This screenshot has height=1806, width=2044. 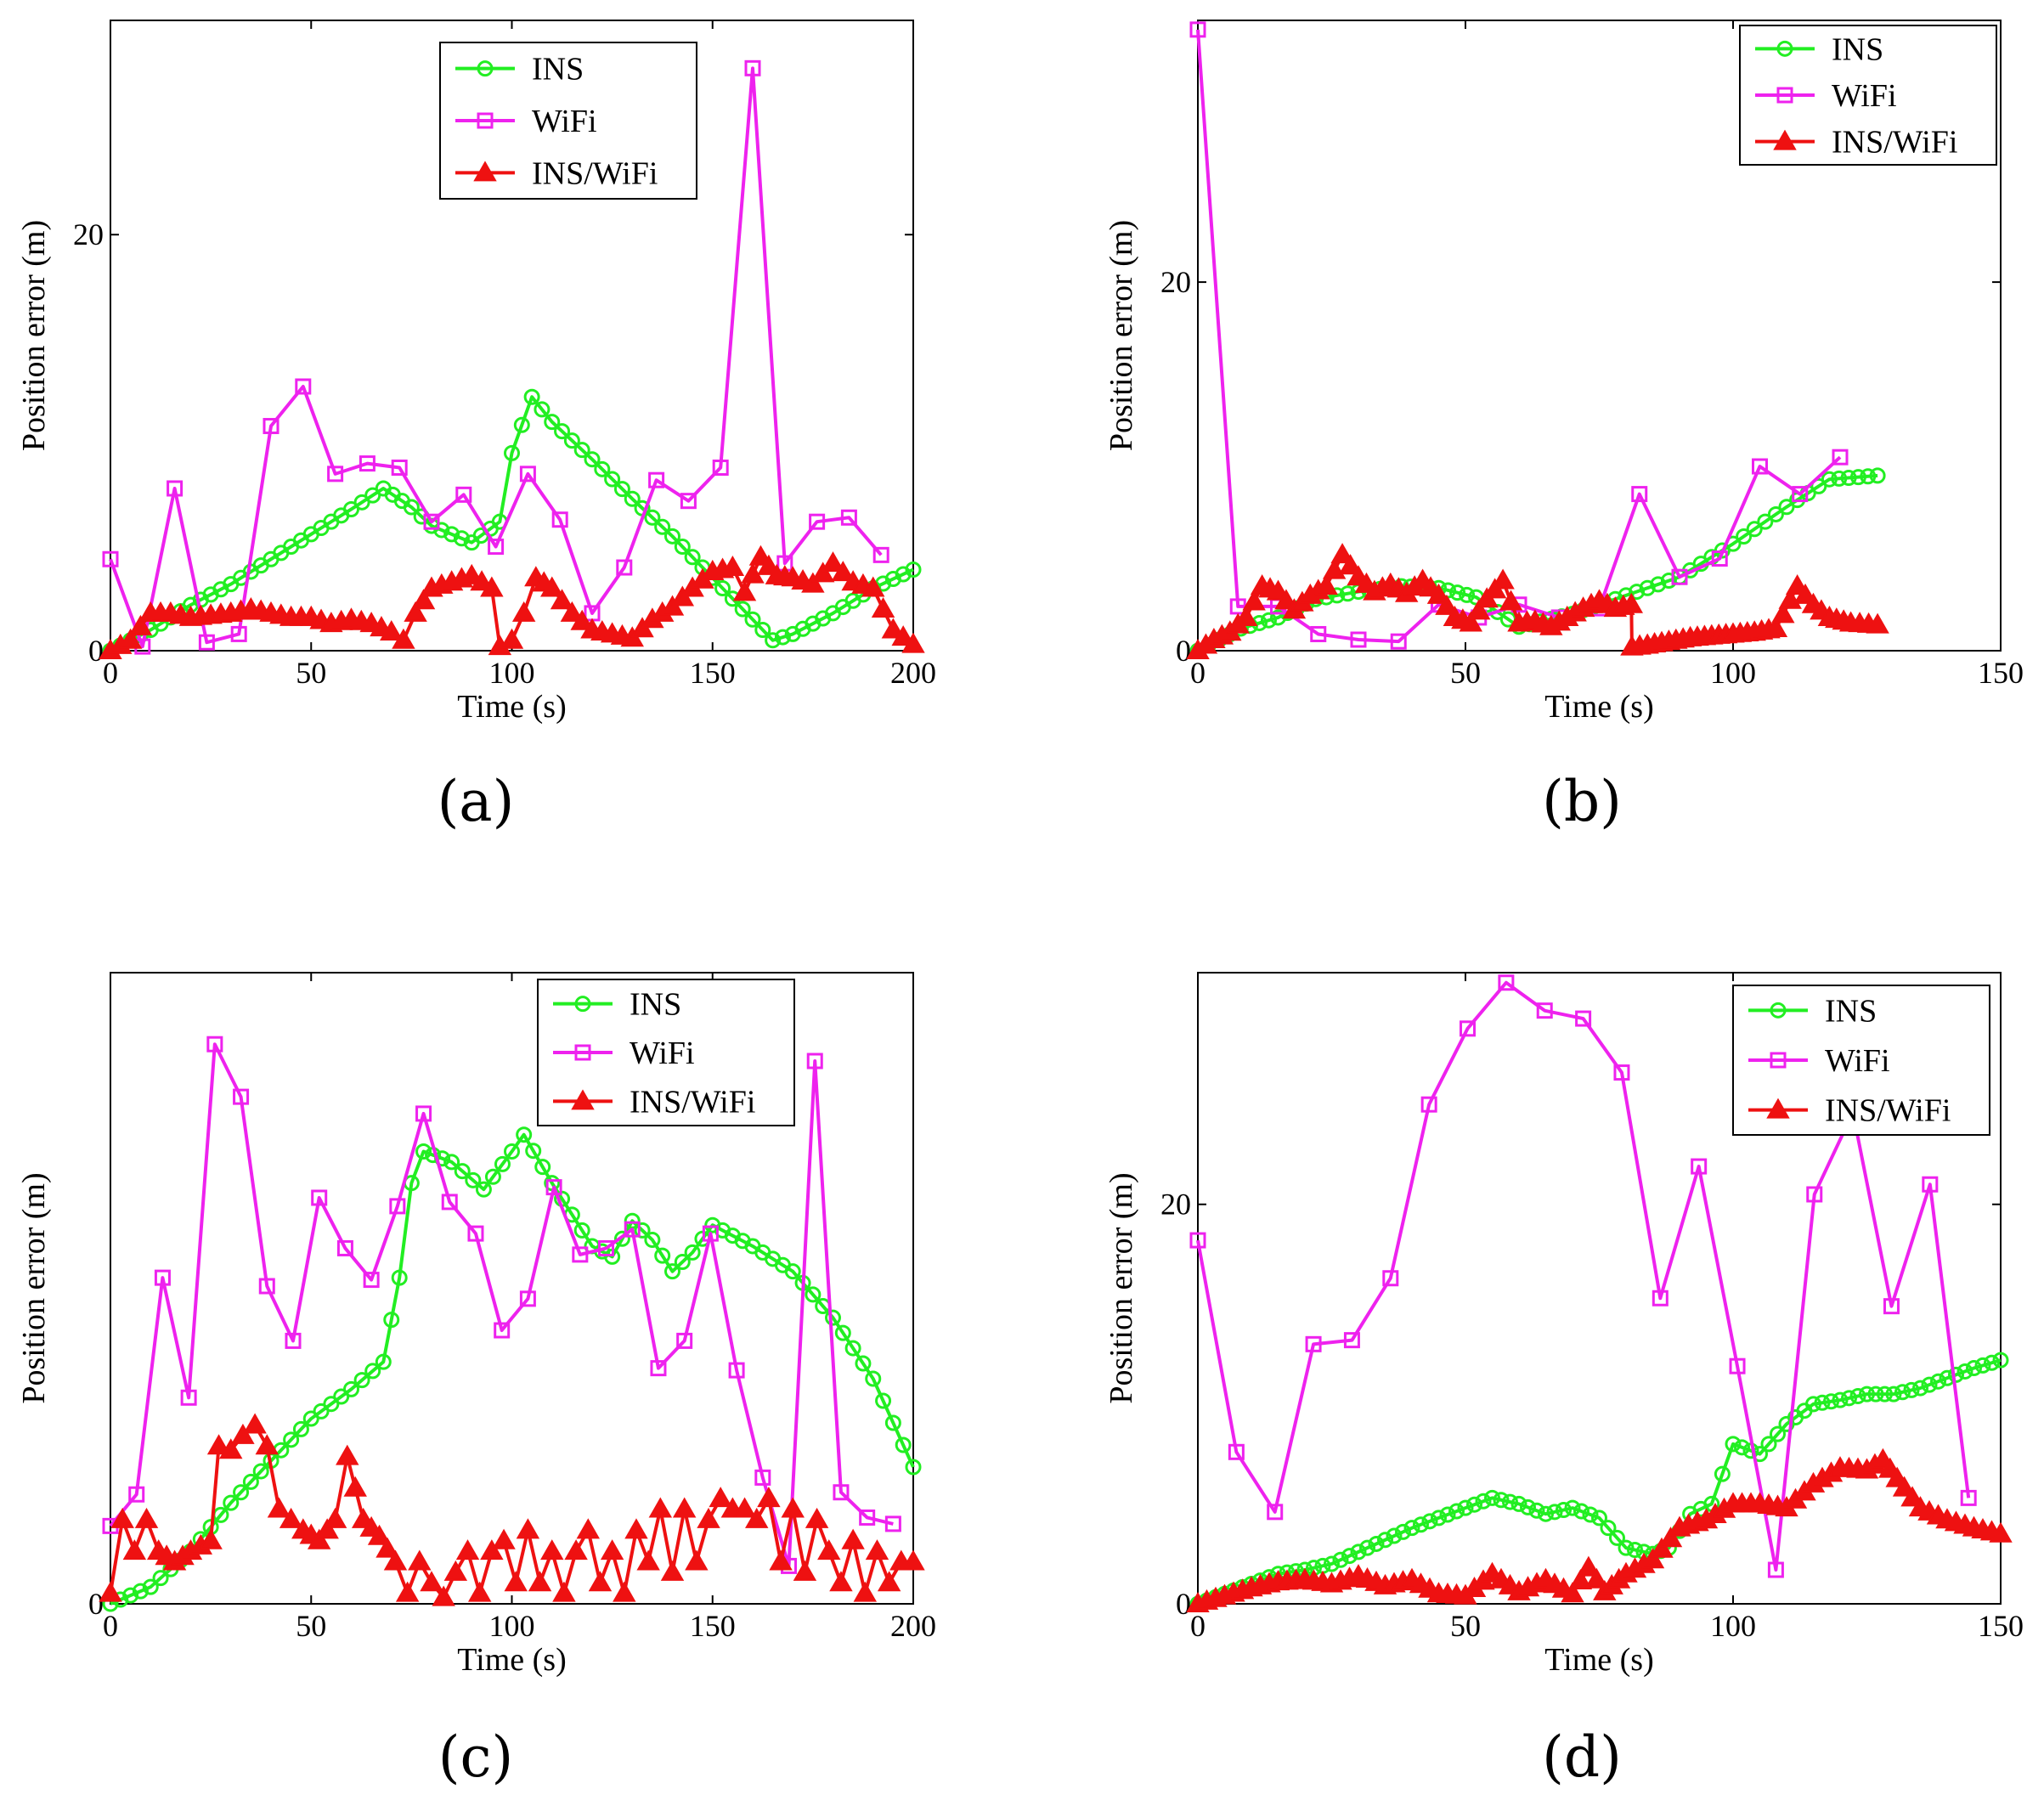 What do you see at coordinates (1175, 1205) in the screenshot?
I see `y-tick-label: 20` at bounding box center [1175, 1205].